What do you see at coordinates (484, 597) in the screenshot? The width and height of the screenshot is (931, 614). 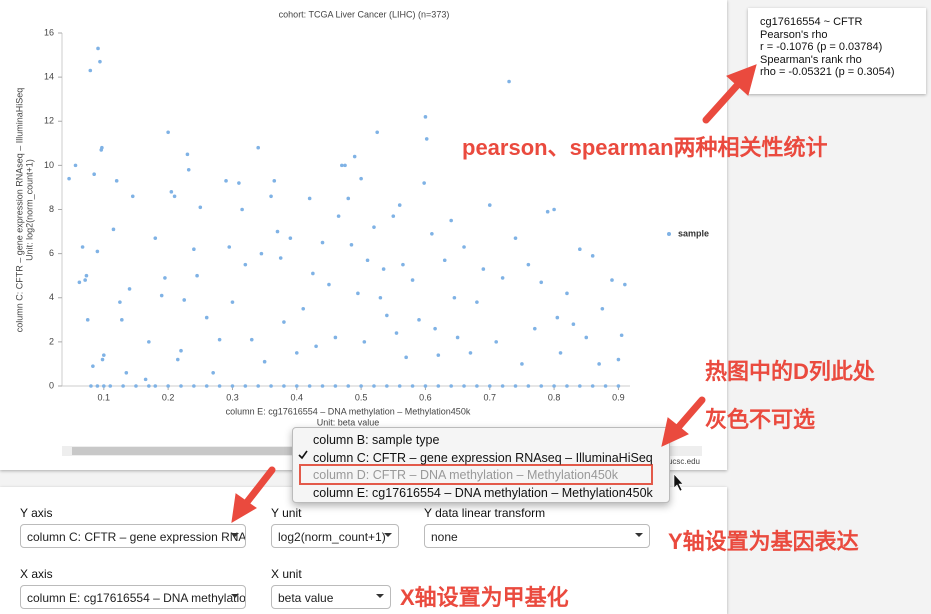 I see `annotation: X轴设置为甲基化` at bounding box center [484, 597].